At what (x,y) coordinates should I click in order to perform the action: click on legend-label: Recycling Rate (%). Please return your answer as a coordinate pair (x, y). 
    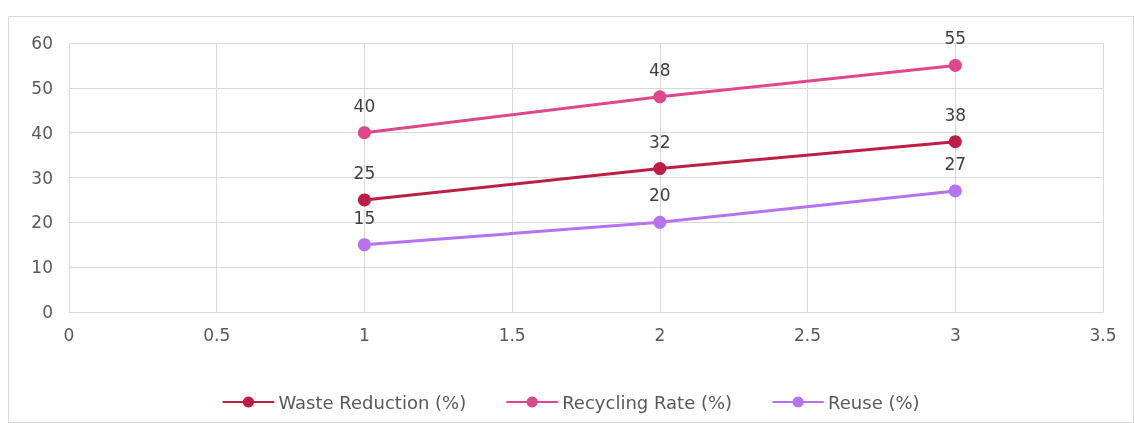
    Looking at the image, I should click on (647, 402).